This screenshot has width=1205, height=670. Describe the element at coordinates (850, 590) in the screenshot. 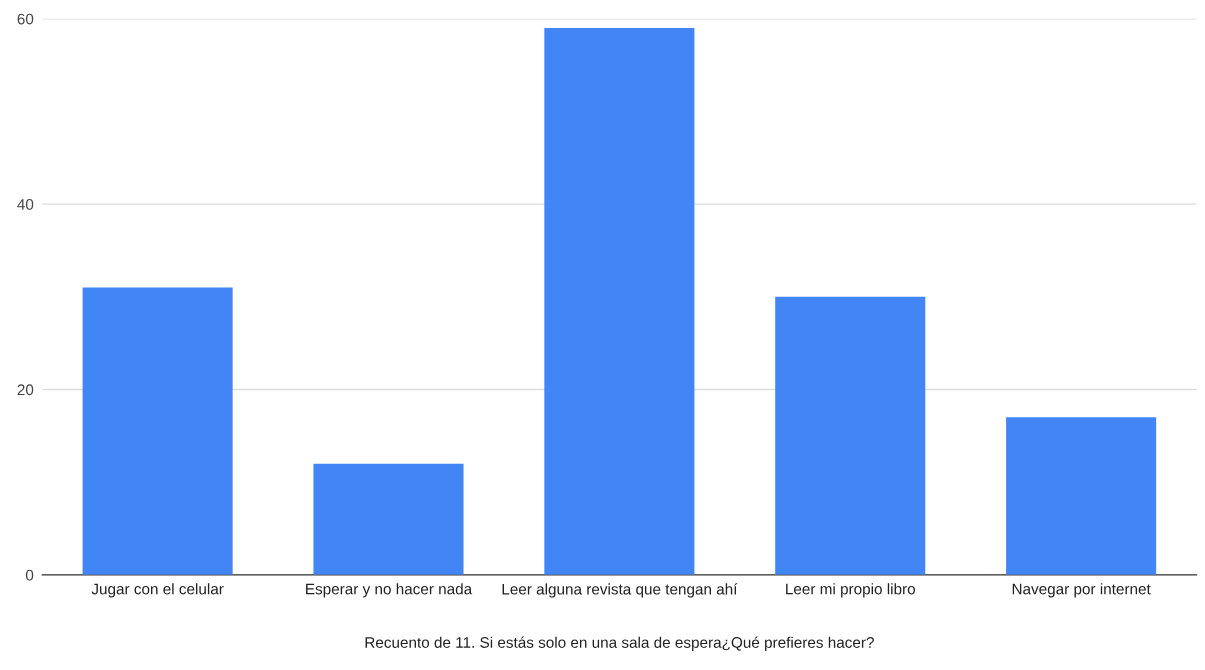

I see `x-tick-label: Leer mi propio libro` at that location.